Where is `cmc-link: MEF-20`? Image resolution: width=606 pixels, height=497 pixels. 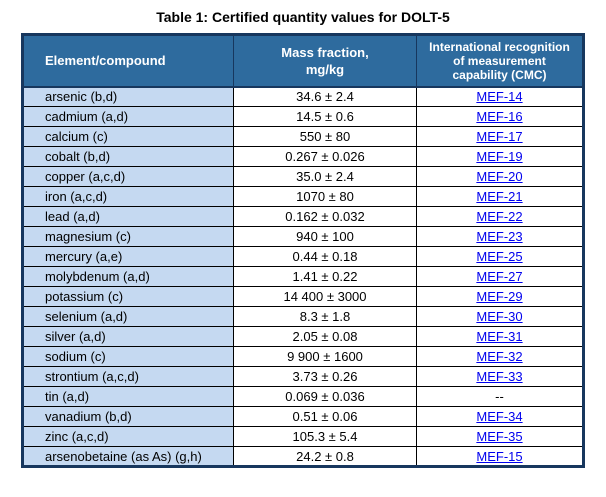 cmc-link: MEF-20 is located at coordinates (499, 176).